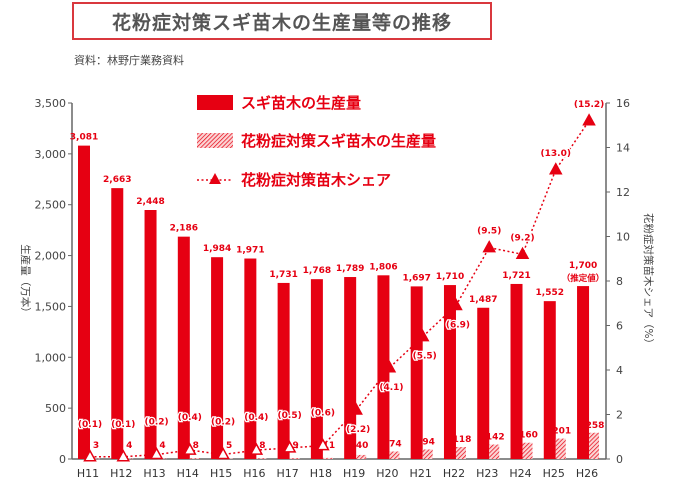 The image size is (680, 498). I want to click on share-label: (4.1), so click(391, 388).